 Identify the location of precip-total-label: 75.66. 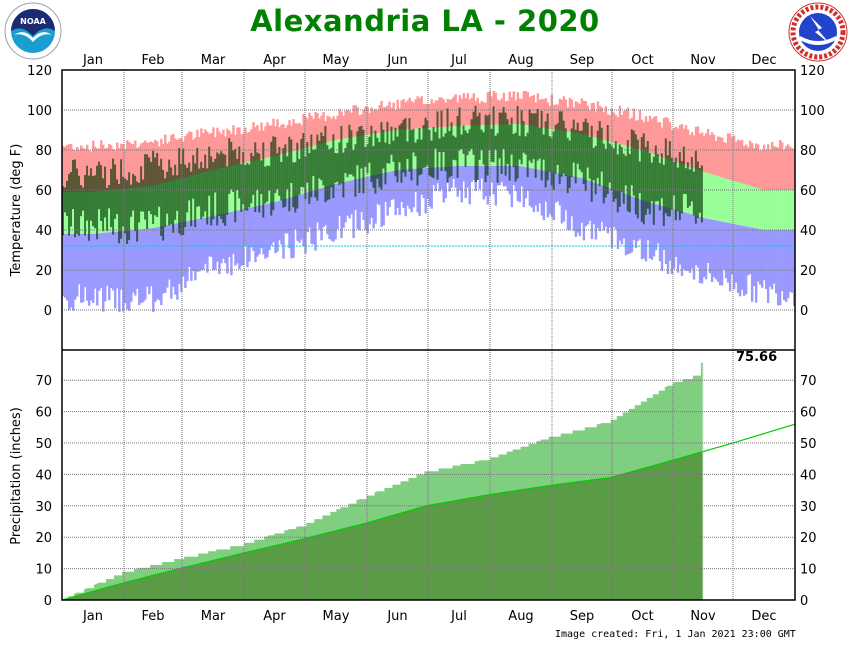
(756, 357).